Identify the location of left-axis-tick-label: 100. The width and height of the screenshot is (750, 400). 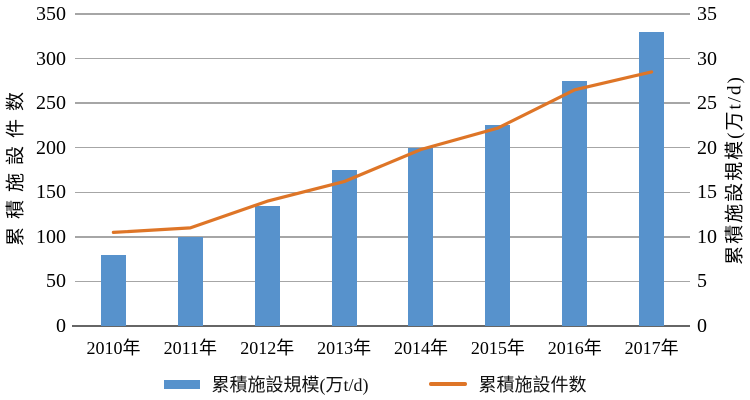
(51, 236).